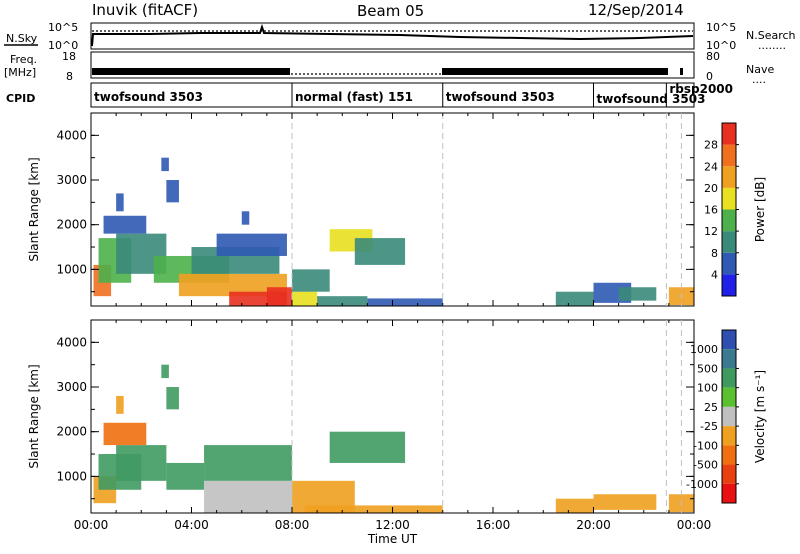 The image size is (800, 554). What do you see at coordinates (392, 539) in the screenshot?
I see `x-axis-label: Time UT` at bounding box center [392, 539].